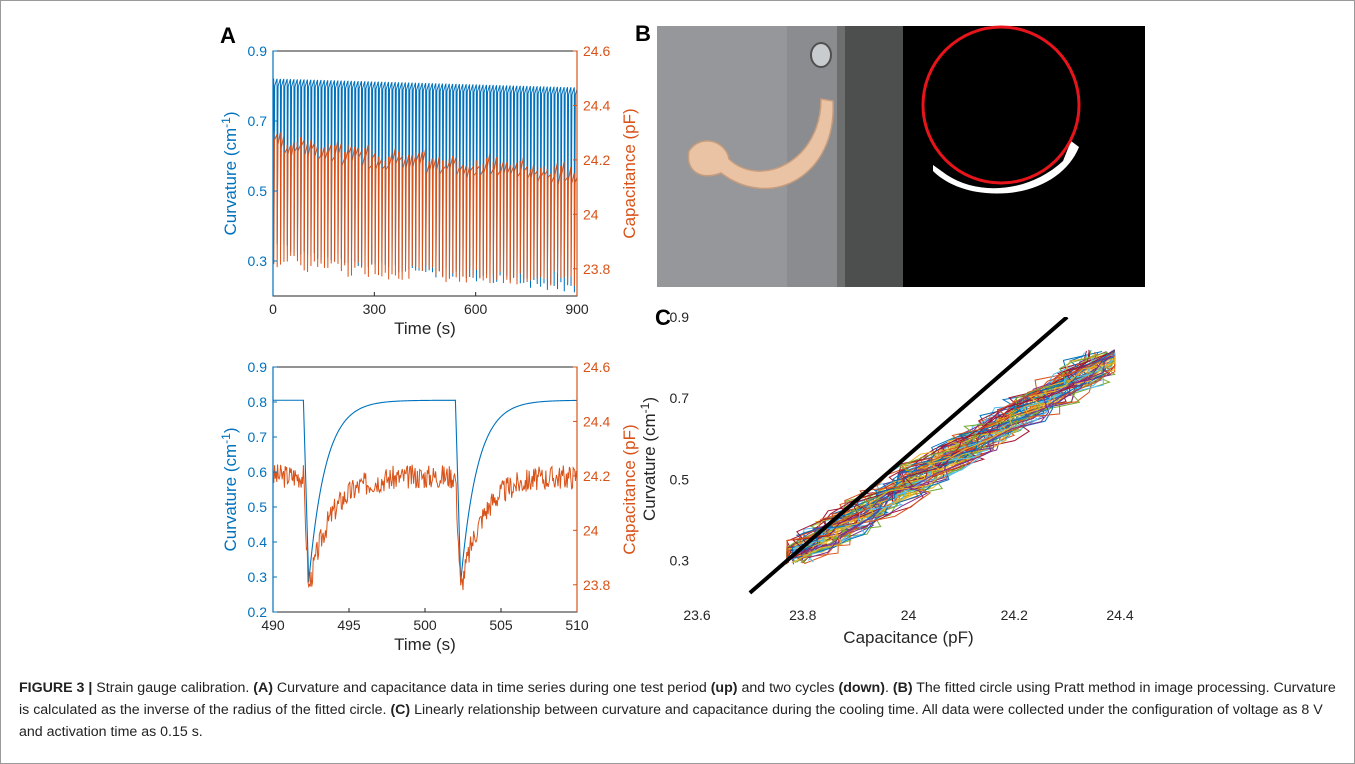 The image size is (1355, 764). Describe the element at coordinates (230, 498) in the screenshot. I see `a-bottom-ylabel-left-text: Curvature (cm` at that location.